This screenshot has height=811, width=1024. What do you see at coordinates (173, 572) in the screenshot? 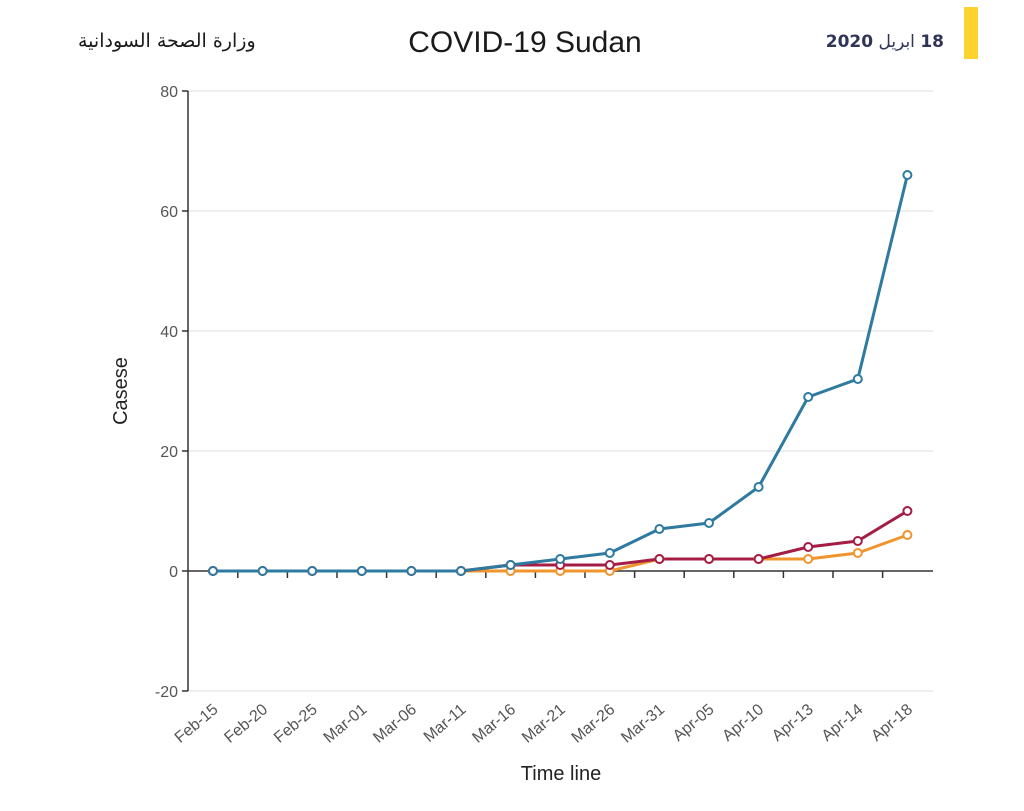
I see `y-tick-label: 0` at bounding box center [173, 572].